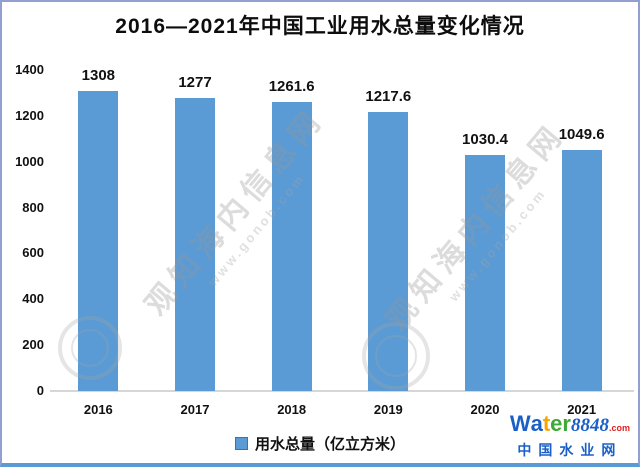  What do you see at coordinates (98, 409) in the screenshot?
I see `x-tick-label: 2016` at bounding box center [98, 409].